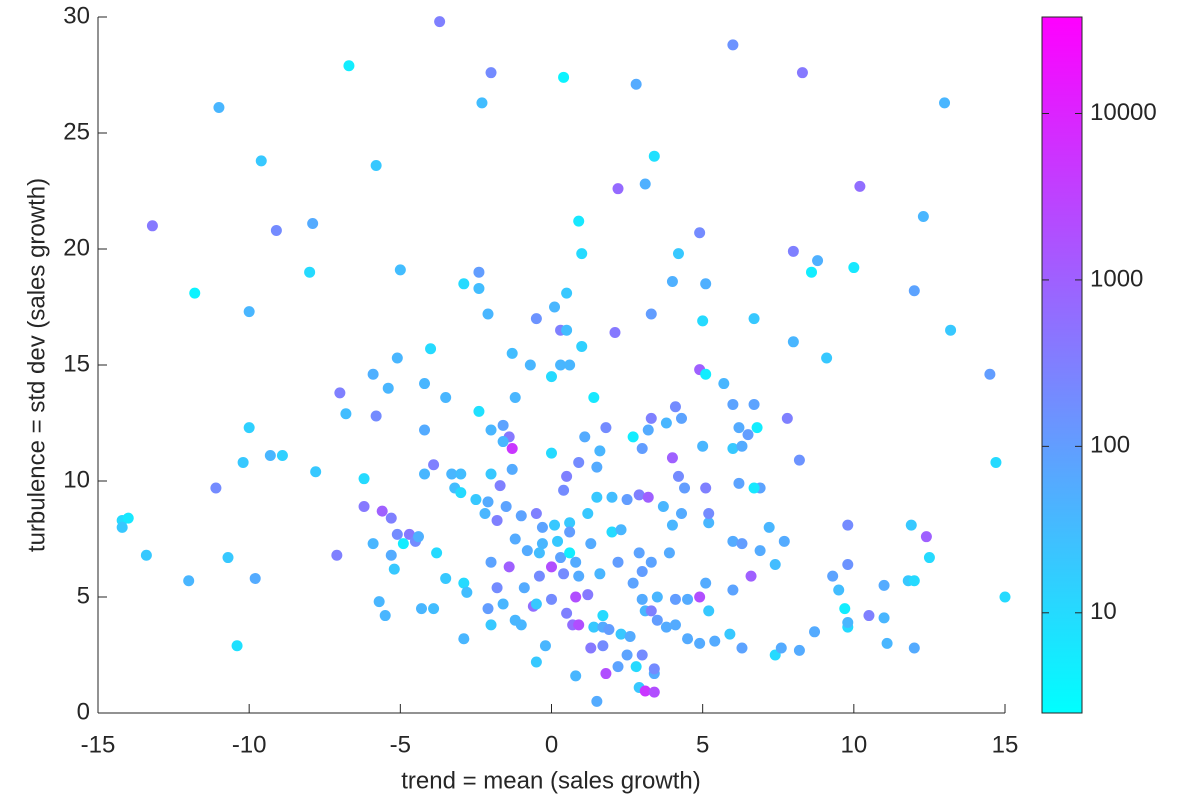 This screenshot has height=810, width=1177. What do you see at coordinates (1123, 112) in the screenshot?
I see `colorbar-tick-label: 10000` at bounding box center [1123, 112].